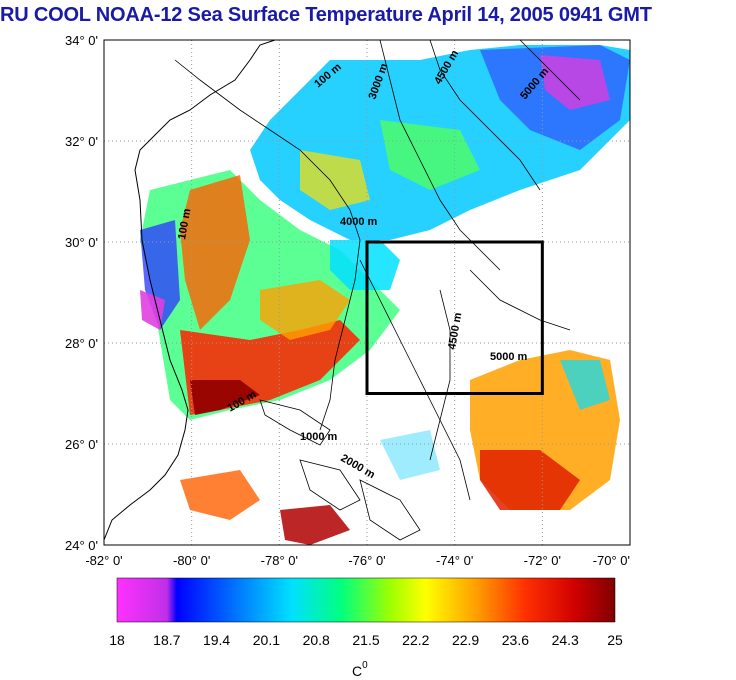 This screenshot has height=680, width=736. I want to click on x-tick-label: -82° 0', so click(103, 560).